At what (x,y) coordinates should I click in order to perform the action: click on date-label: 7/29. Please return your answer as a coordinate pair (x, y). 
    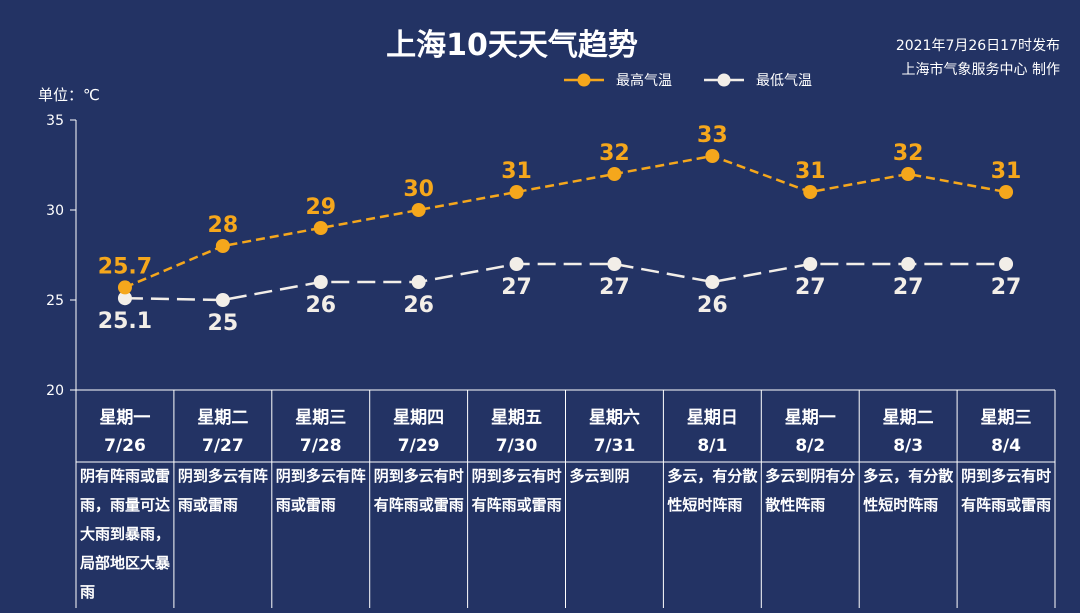
    Looking at the image, I should click on (419, 446).